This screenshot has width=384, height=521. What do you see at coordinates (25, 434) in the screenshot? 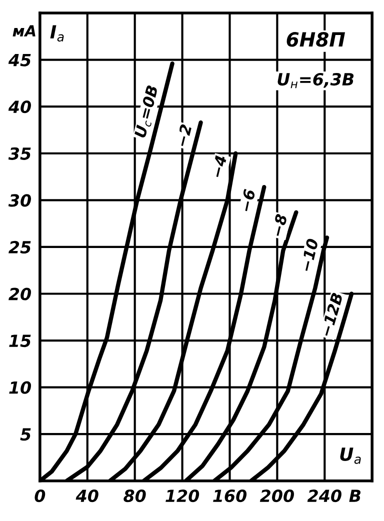
I see `y-tick-label: 5` at bounding box center [25, 434].